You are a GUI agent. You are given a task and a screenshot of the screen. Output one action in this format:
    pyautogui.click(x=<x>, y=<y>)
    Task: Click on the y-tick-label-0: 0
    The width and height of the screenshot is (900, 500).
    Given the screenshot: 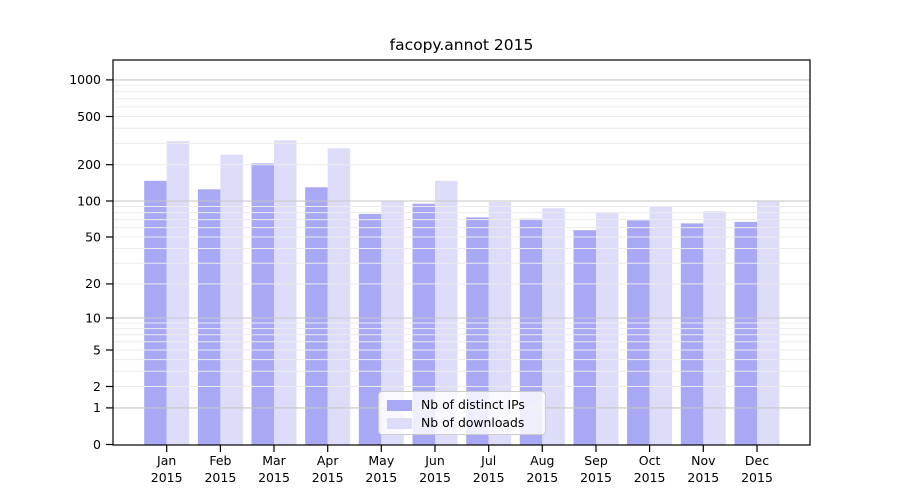 What is the action you would take?
    pyautogui.click(x=97, y=444)
    